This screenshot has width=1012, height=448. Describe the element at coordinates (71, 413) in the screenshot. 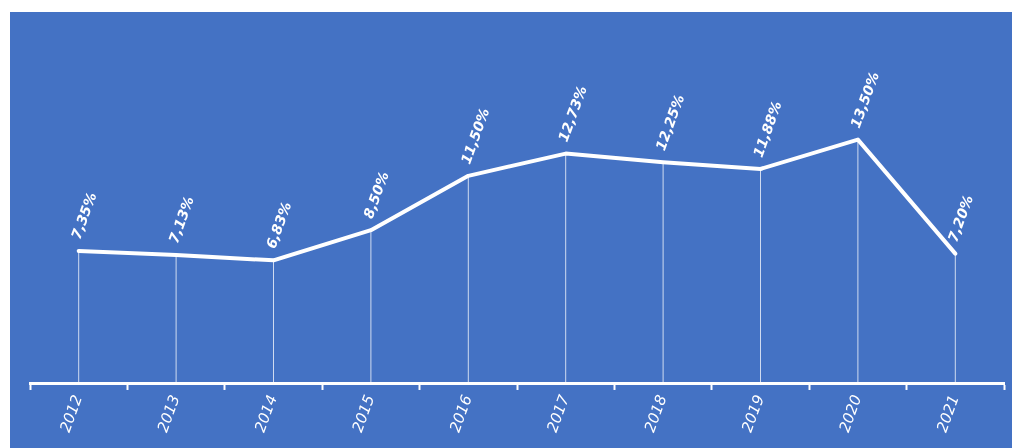

I see `x-tick-label: 2012` at that location.